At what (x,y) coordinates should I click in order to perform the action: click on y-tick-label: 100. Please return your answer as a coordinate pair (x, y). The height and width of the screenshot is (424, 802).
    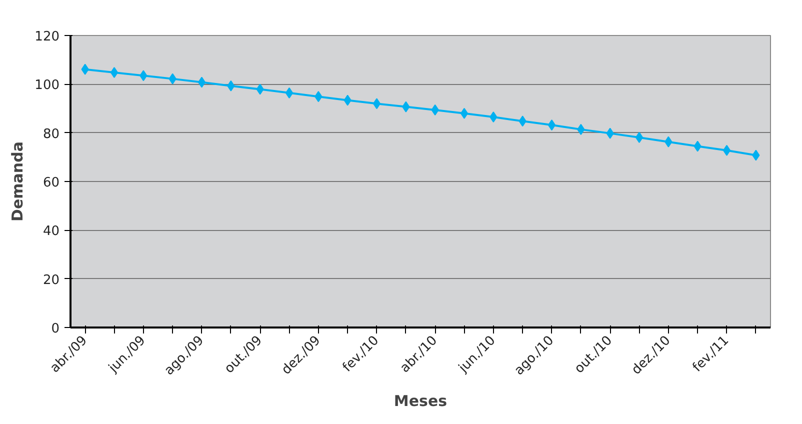
    Looking at the image, I should click on (47, 86).